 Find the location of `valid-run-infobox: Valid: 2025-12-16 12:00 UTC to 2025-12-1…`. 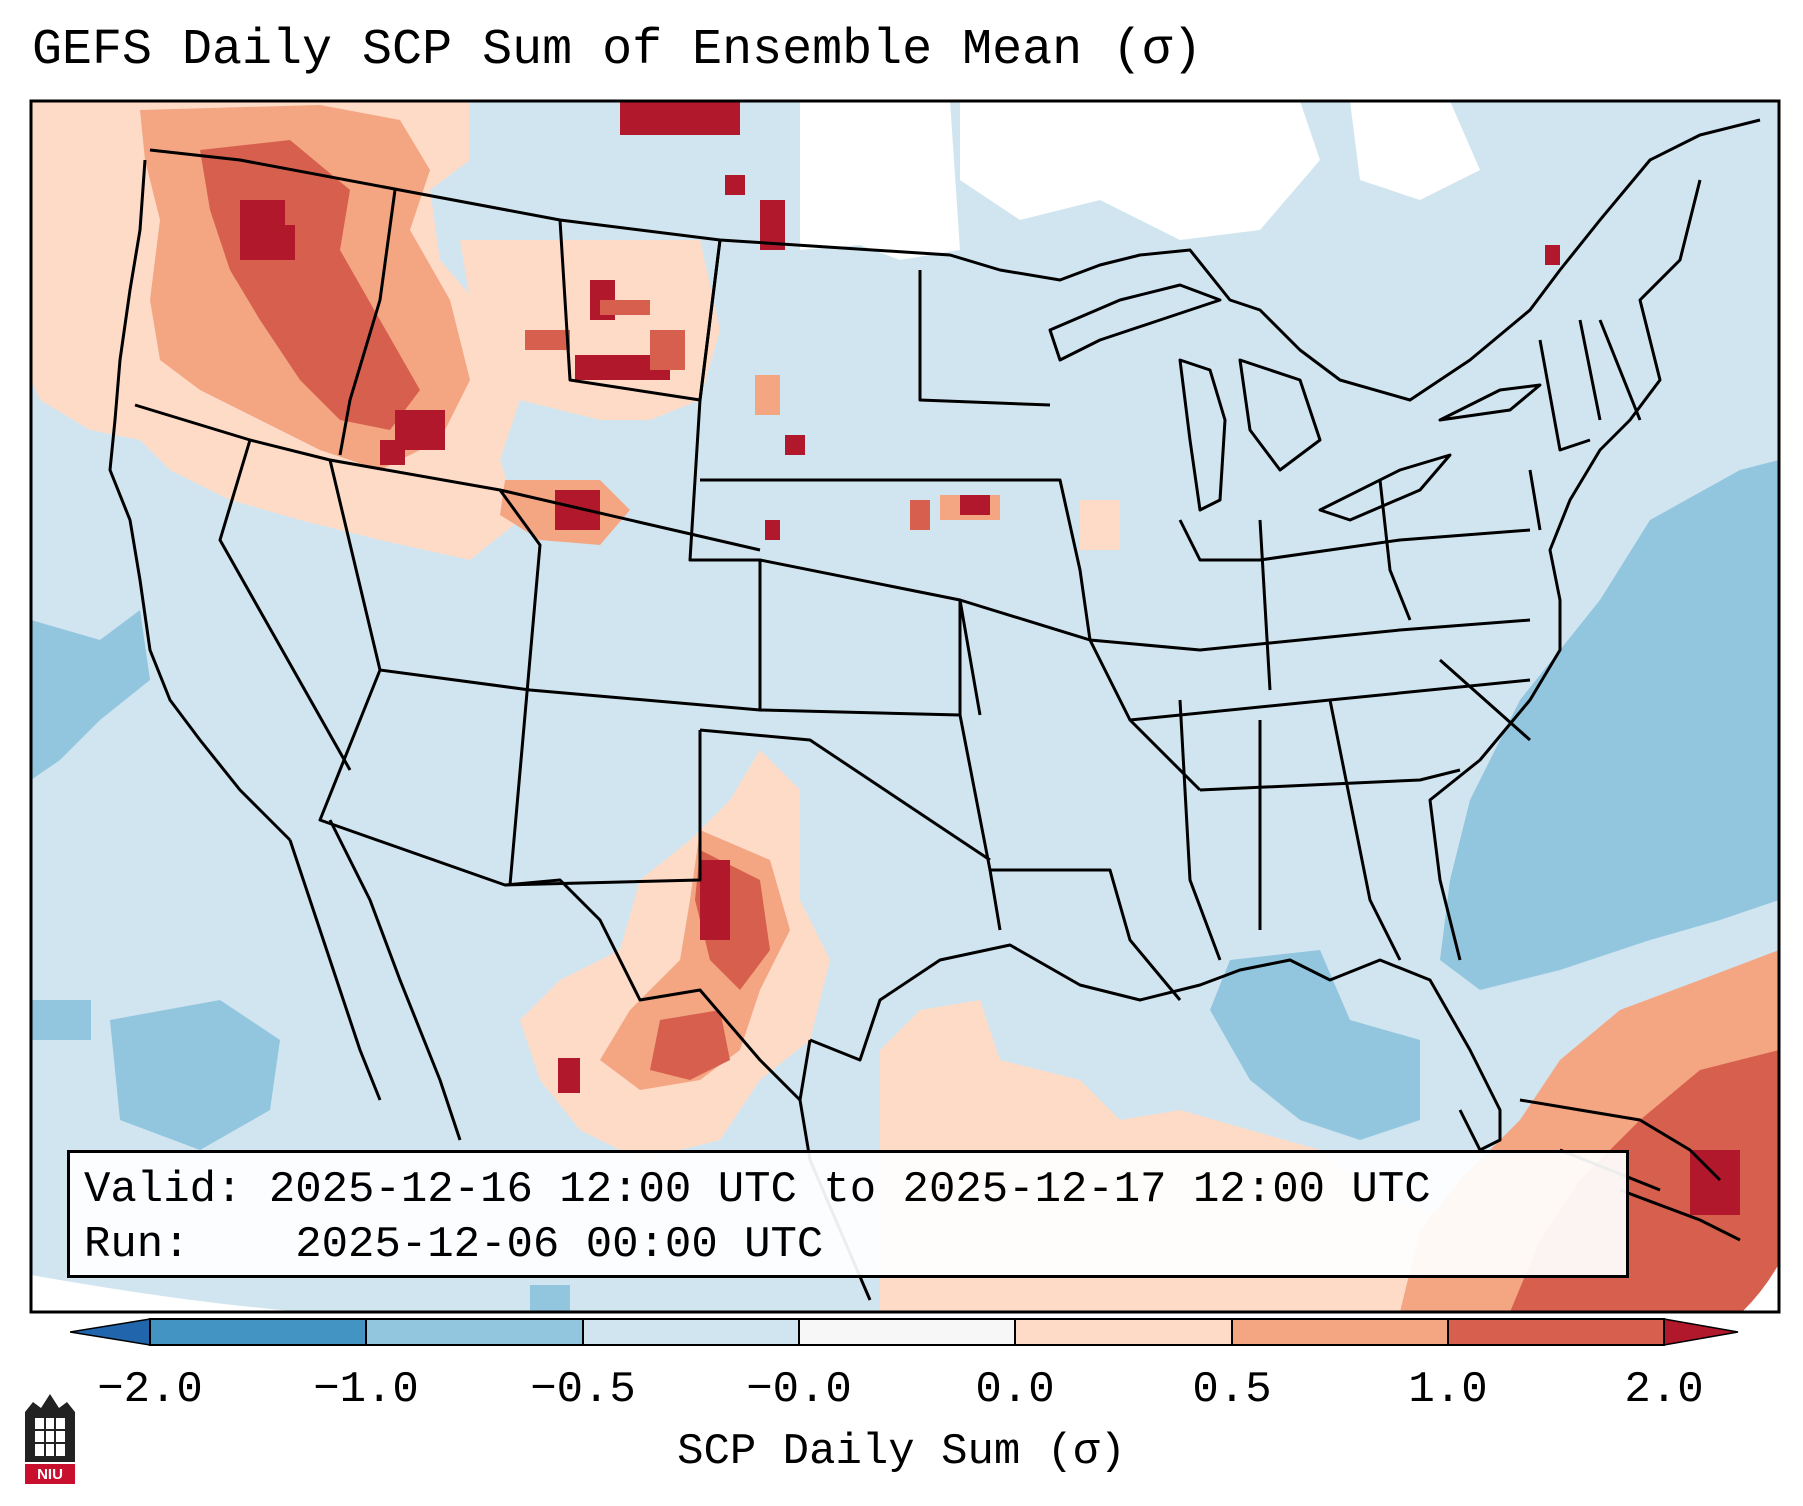

valid-run-infobox: Valid: 2025-12-16 12:00 UTC to 2025-12-1… is located at coordinates (848, 1214).